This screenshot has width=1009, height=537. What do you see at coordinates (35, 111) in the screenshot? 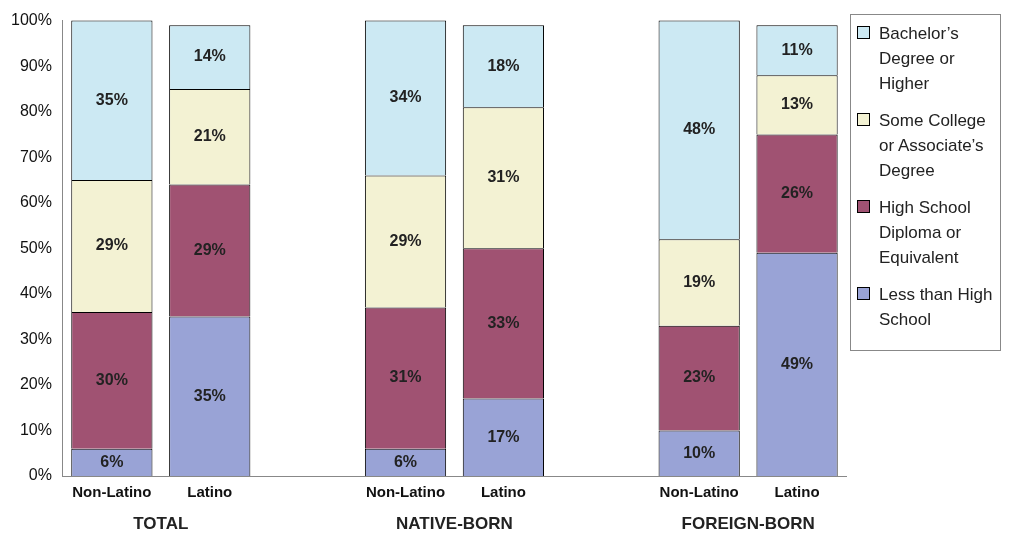
I see `y-tick-label: 80%` at bounding box center [35, 111].